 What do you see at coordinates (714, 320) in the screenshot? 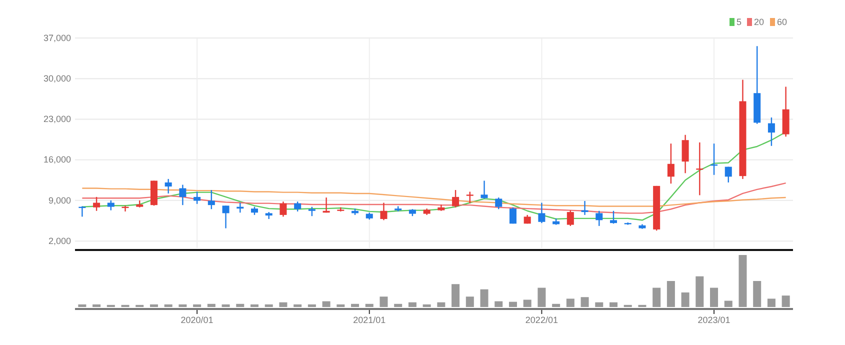
I see `x-tick-label: 2023/01` at bounding box center [714, 320].